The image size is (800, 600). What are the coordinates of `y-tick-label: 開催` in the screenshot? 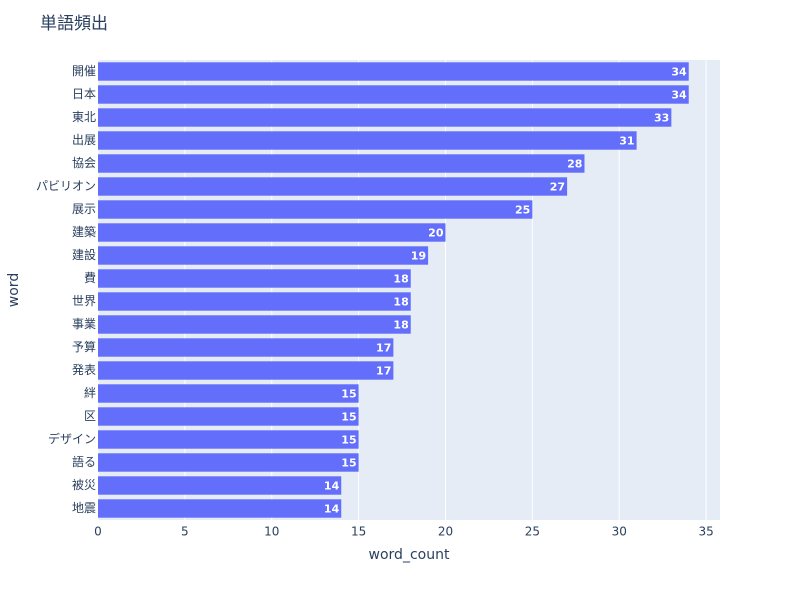 It's located at (84, 71).